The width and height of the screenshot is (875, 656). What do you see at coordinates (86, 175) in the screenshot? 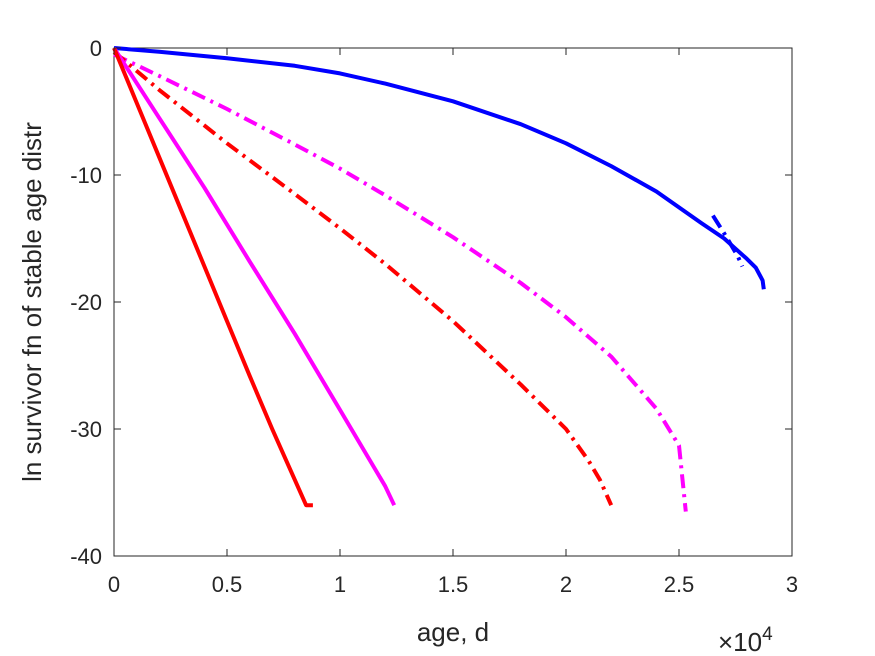
I see `y-tick-label: -10` at bounding box center [86, 175].